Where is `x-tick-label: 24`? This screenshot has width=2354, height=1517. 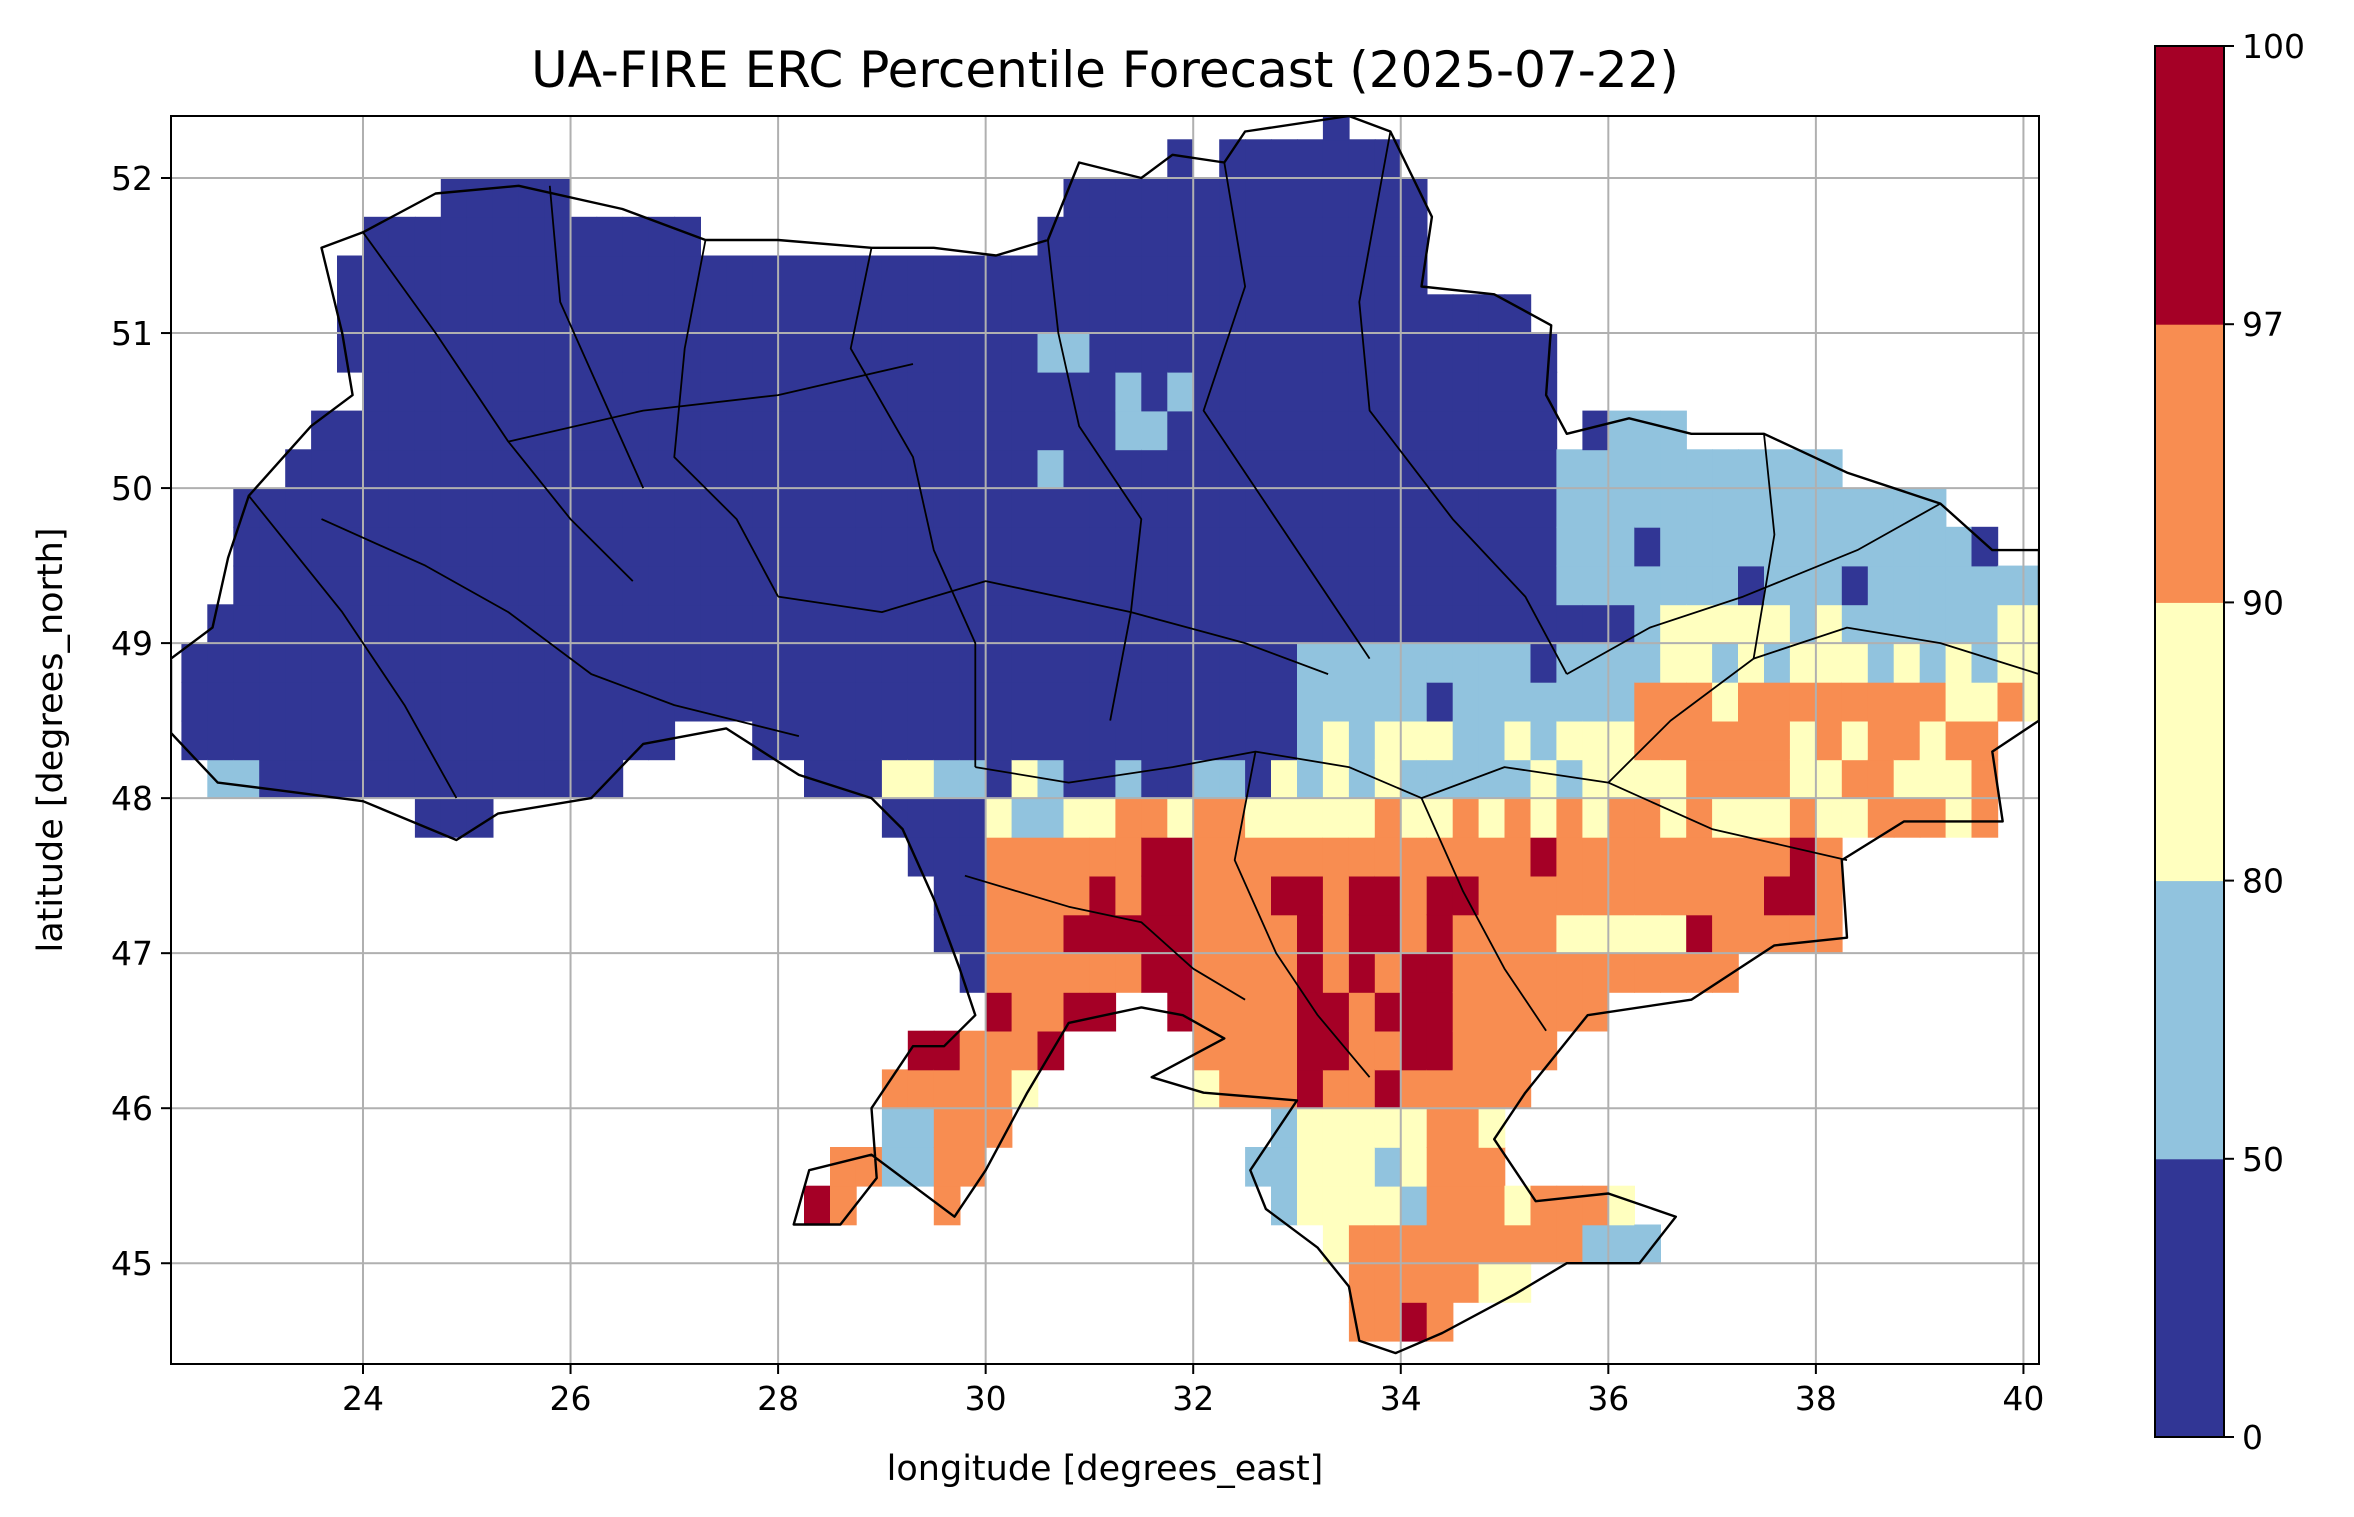
x-tick-label: 24 is located at coordinates (363, 1398).